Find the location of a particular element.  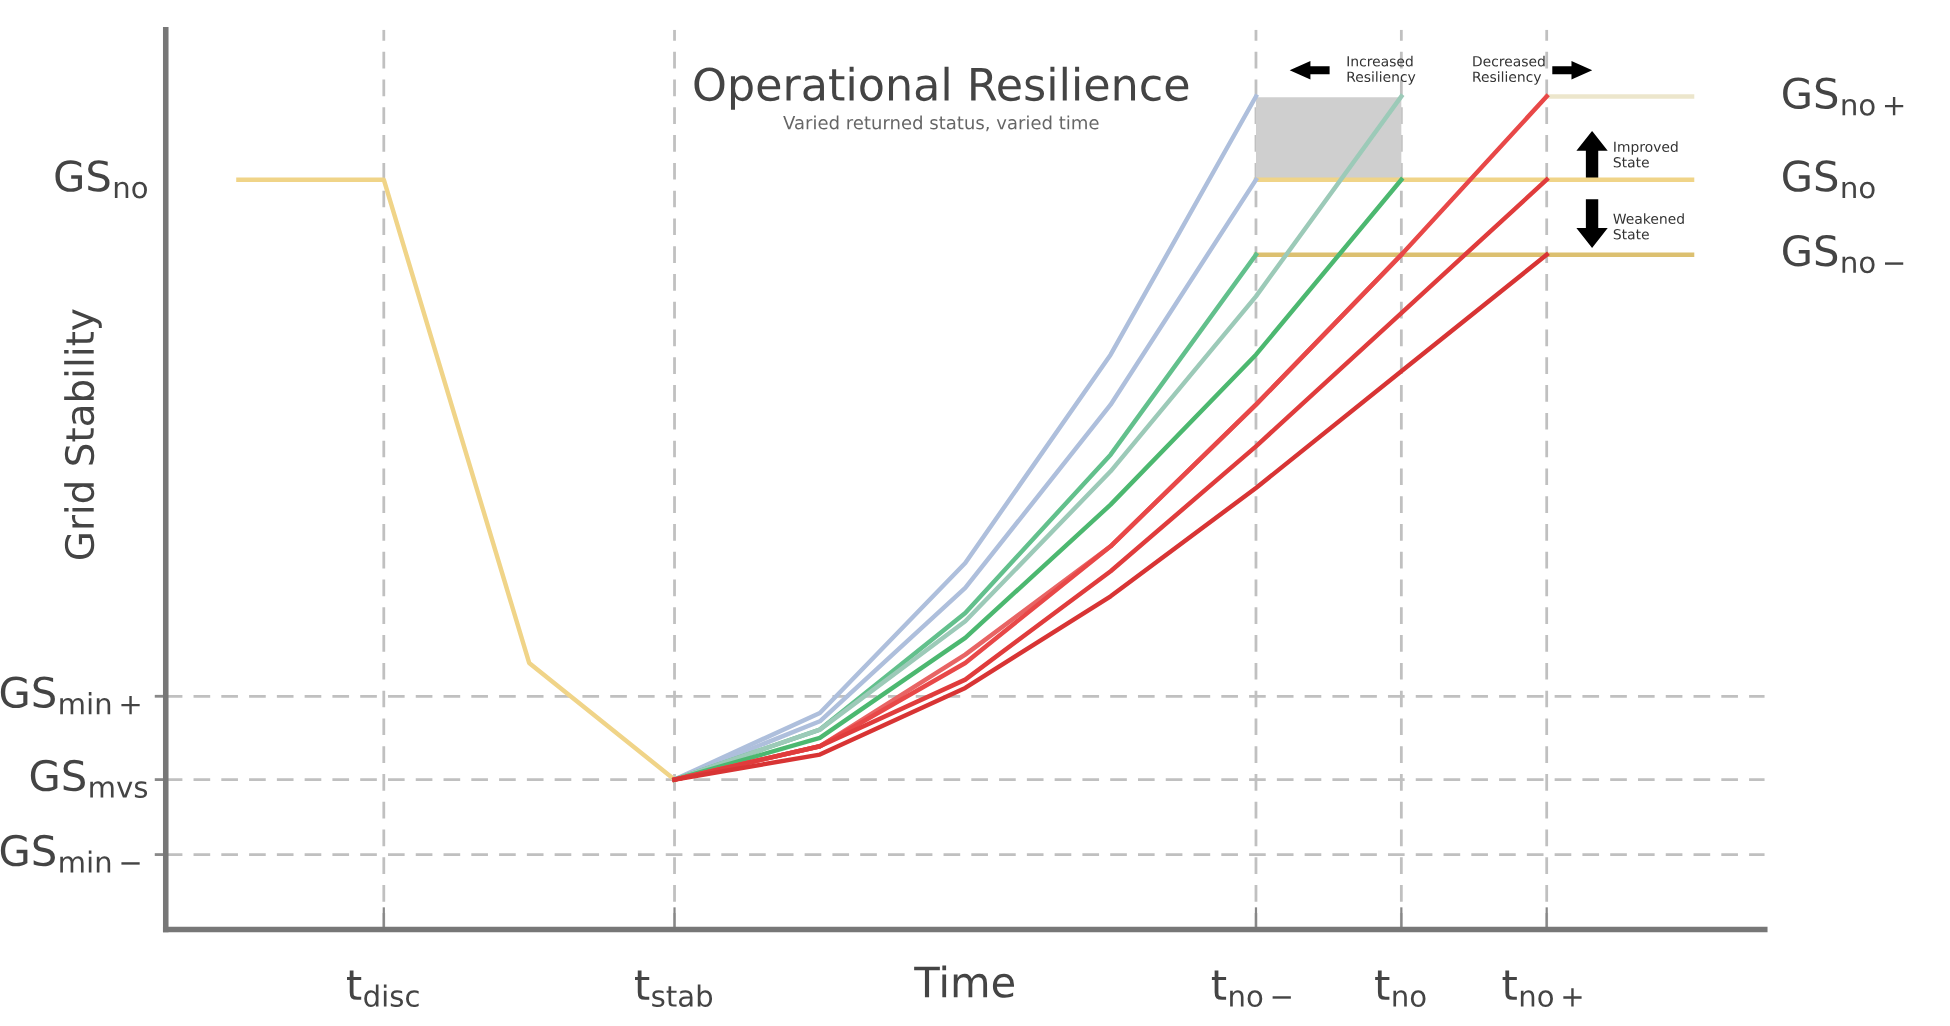

chart-title: Operational Resilience is located at coordinates (941, 88).